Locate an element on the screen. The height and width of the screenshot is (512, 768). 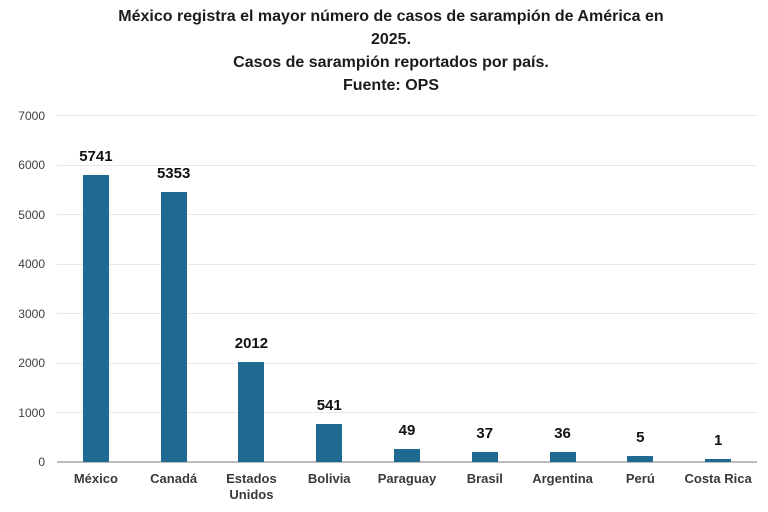
x-axis-label-peru: Perú is located at coordinates (640, 478).